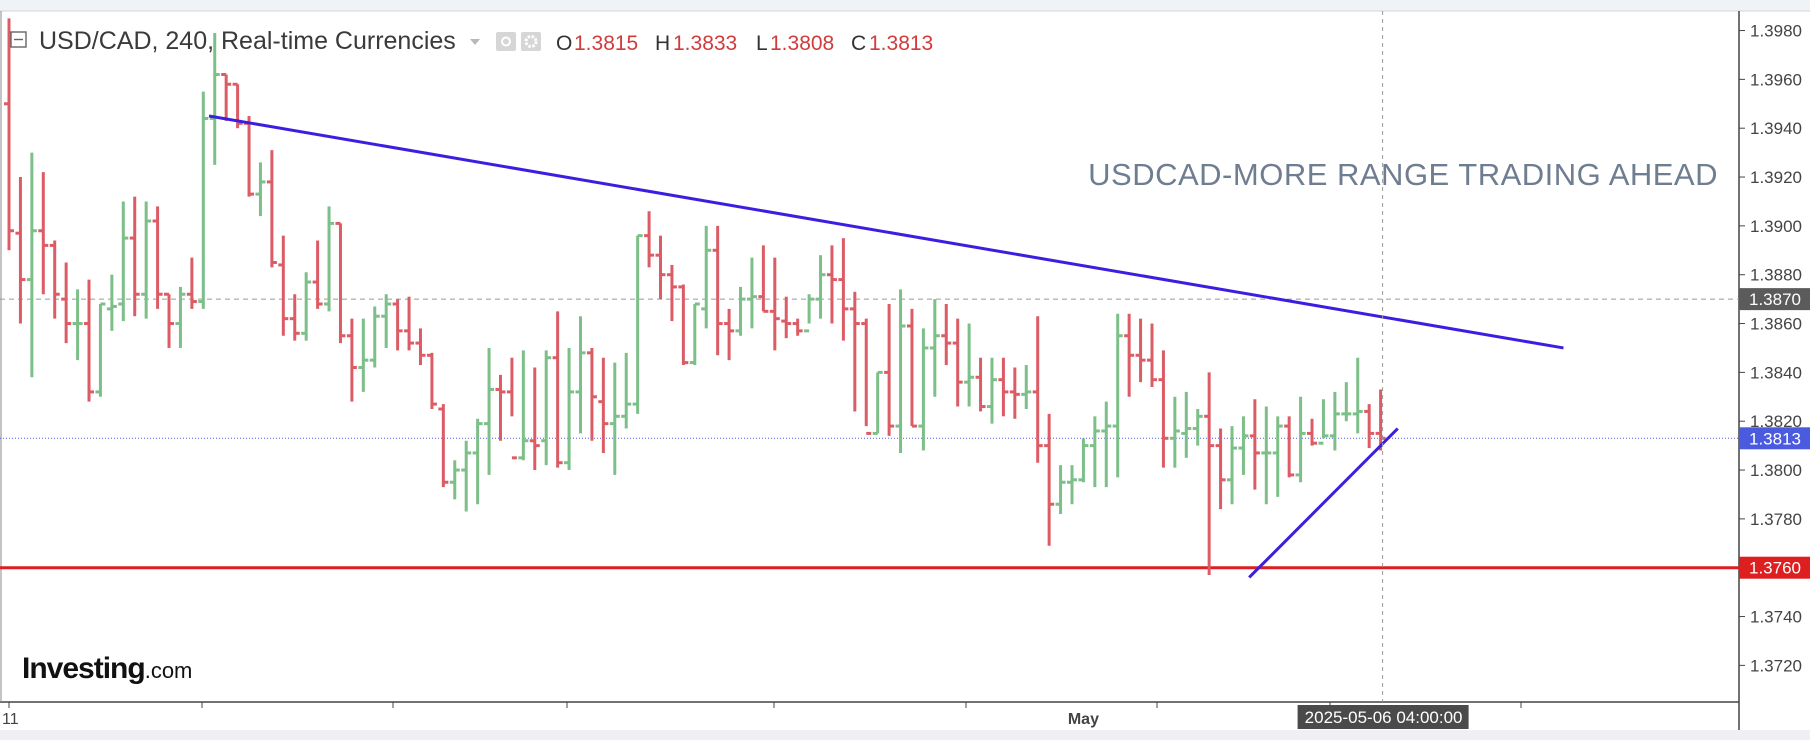 The image size is (1810, 745). I want to click on gear-icon, so click(531, 41).